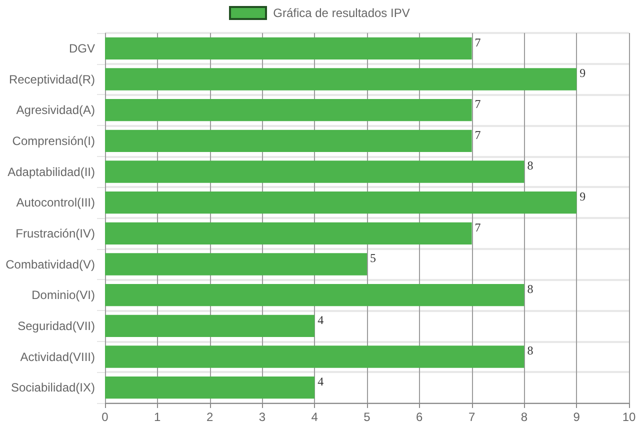 The width and height of the screenshot is (639, 431). Describe the element at coordinates (341, 13) in the screenshot. I see `series-label: Gráfica de resultados IPV` at that location.